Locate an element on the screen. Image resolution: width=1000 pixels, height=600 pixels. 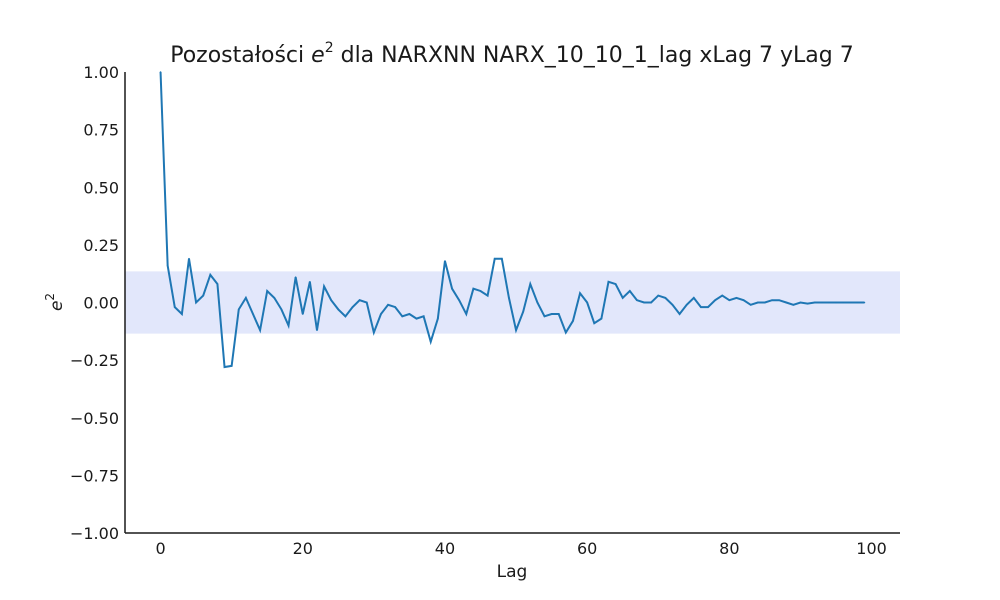
y-tick-labels: −1.00 −0.75 −0.50 −0.25 0.00 0.25 0.50 0.75 1.00 is located at coordinates (94, 303).